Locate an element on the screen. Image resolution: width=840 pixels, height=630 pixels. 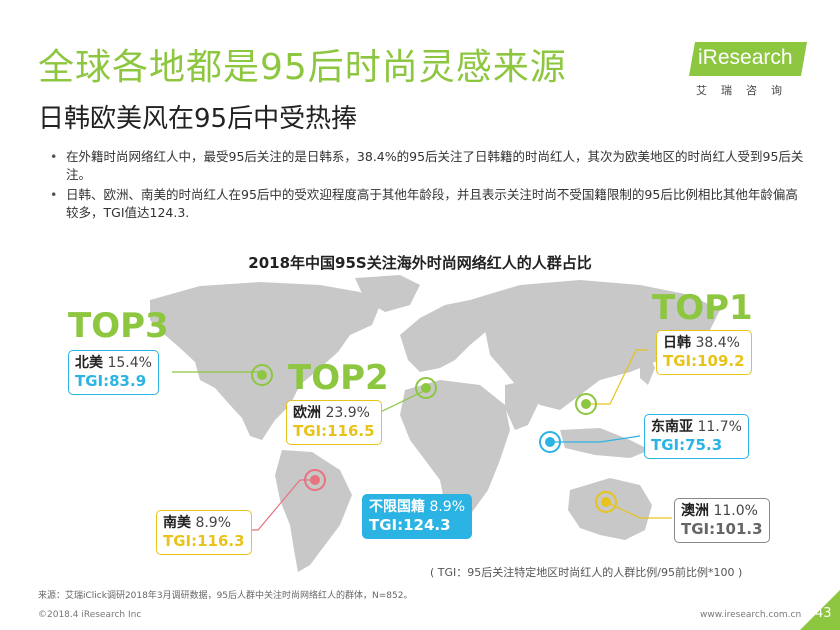
card-no-nationality-limit: 不限国籍 8.9% TGI:124.3 is located at coordinates (417, 516).